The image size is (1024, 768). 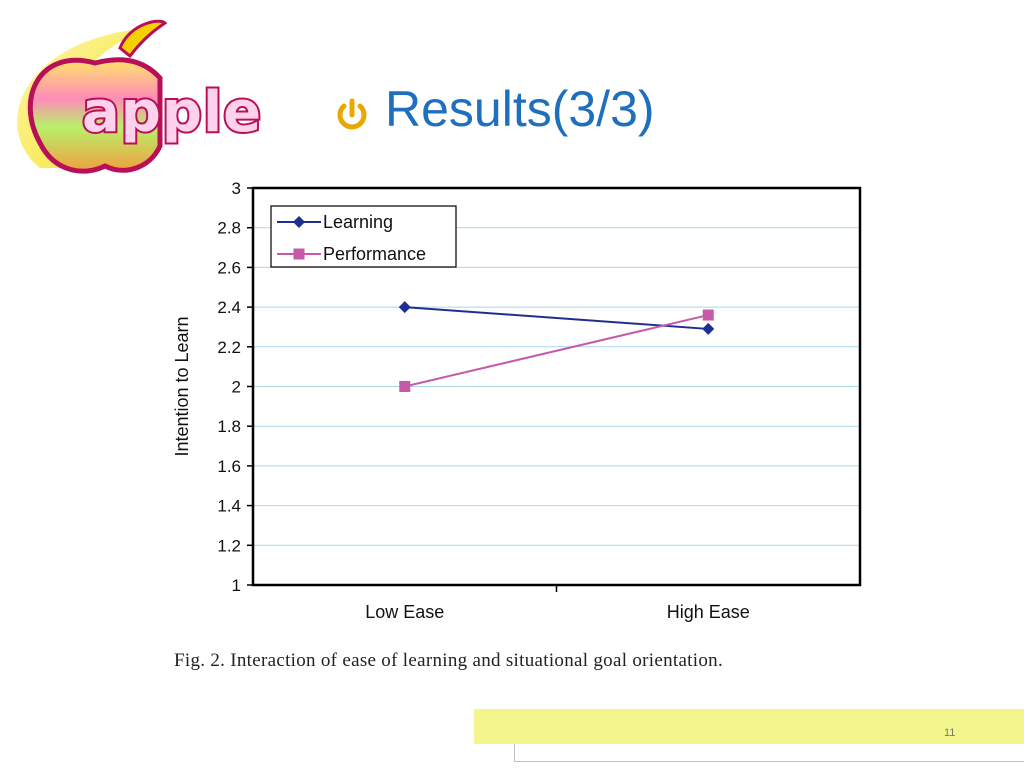 What do you see at coordinates (352, 114) in the screenshot?
I see `power-icon` at bounding box center [352, 114].